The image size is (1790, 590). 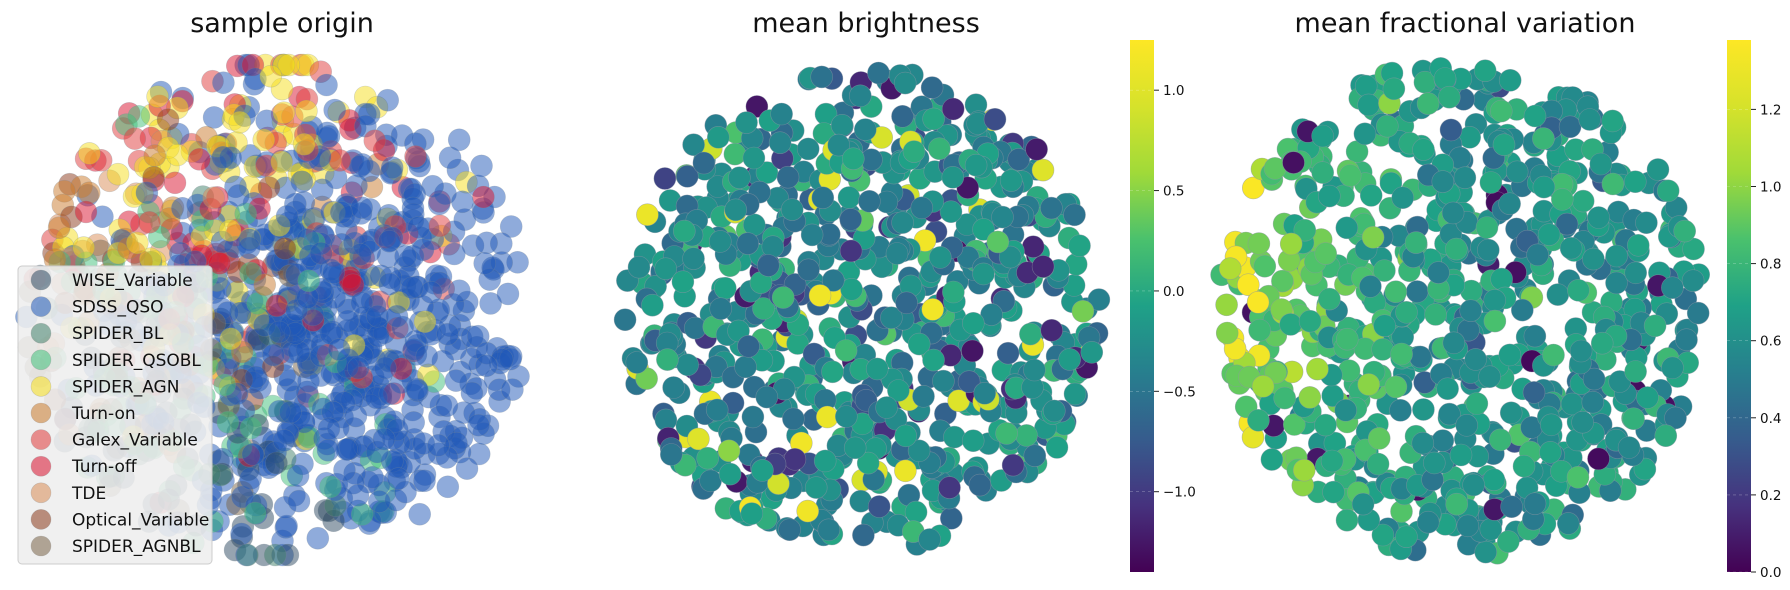 What do you see at coordinates (866, 23) in the screenshot?
I see `panel-title-mean-brightness: mean brightness` at bounding box center [866, 23].